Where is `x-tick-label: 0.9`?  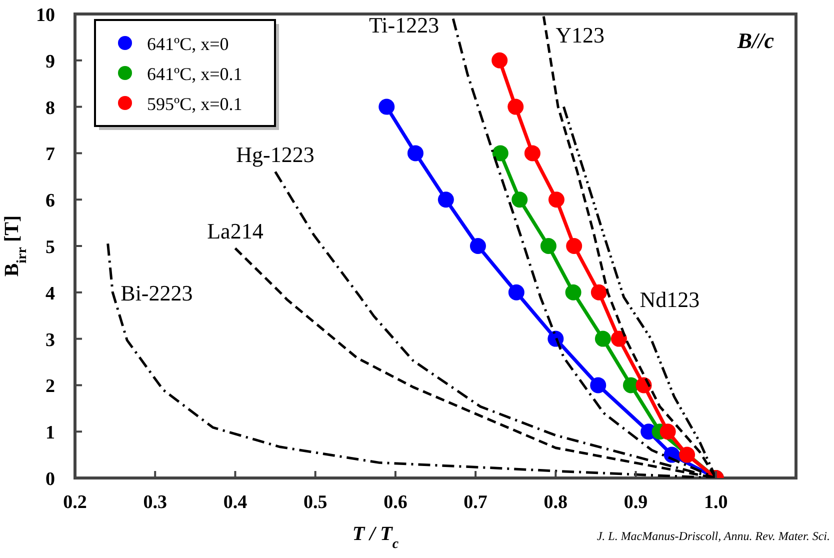 x-tick-label: 0.9 is located at coordinates (636, 502).